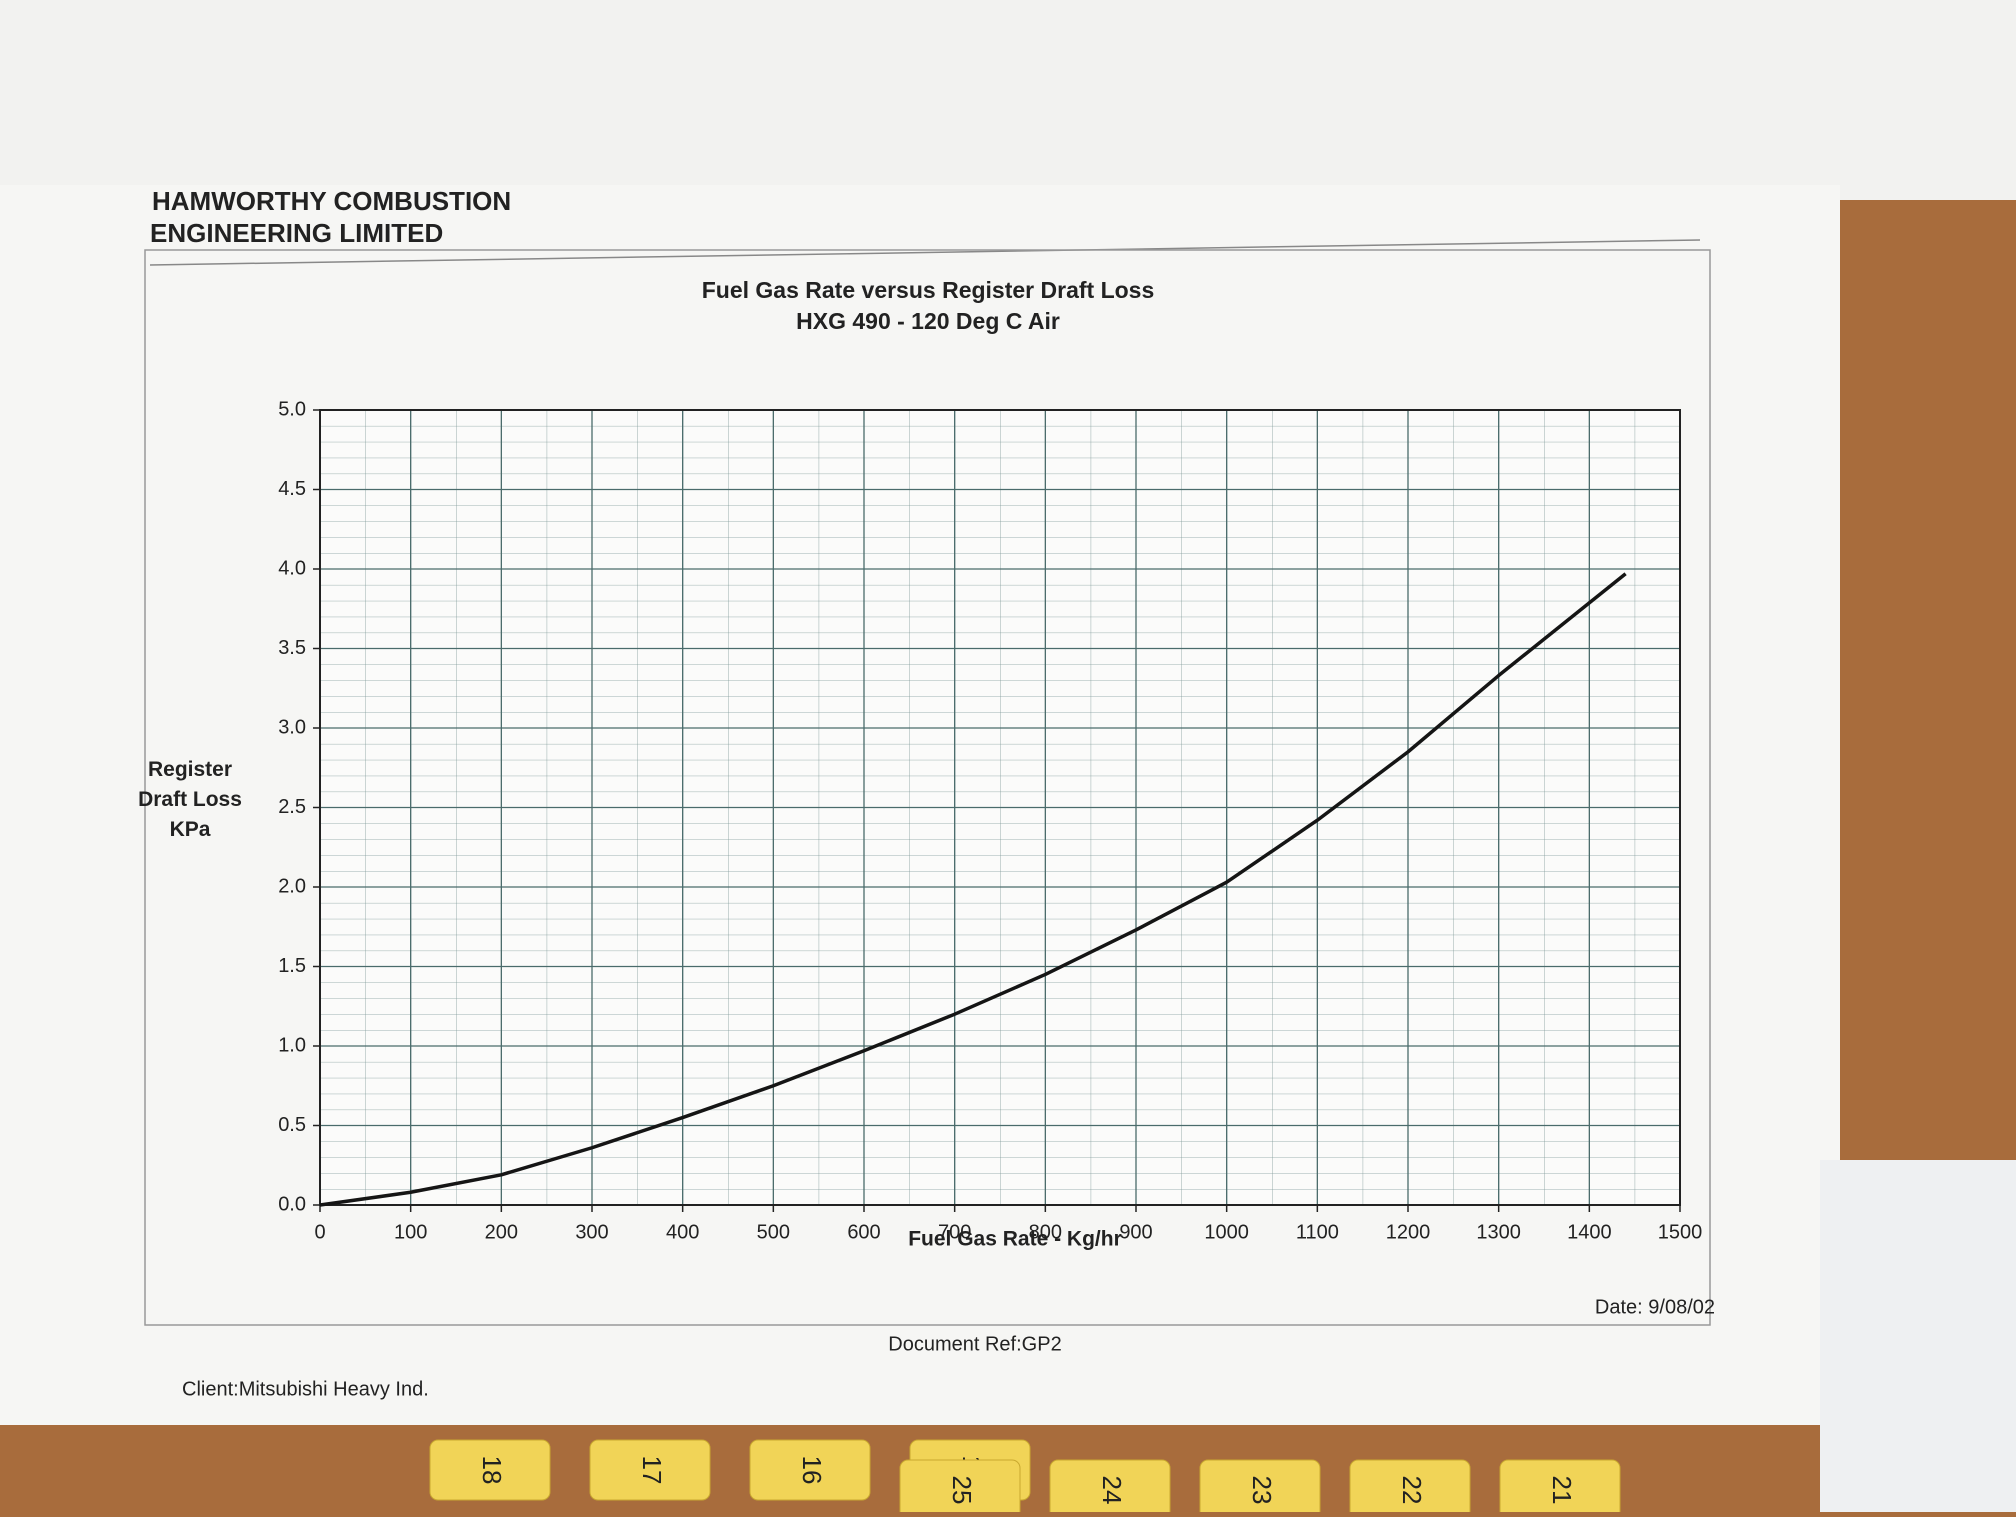  I want to click on tab-label: 17, so click(652, 1470).